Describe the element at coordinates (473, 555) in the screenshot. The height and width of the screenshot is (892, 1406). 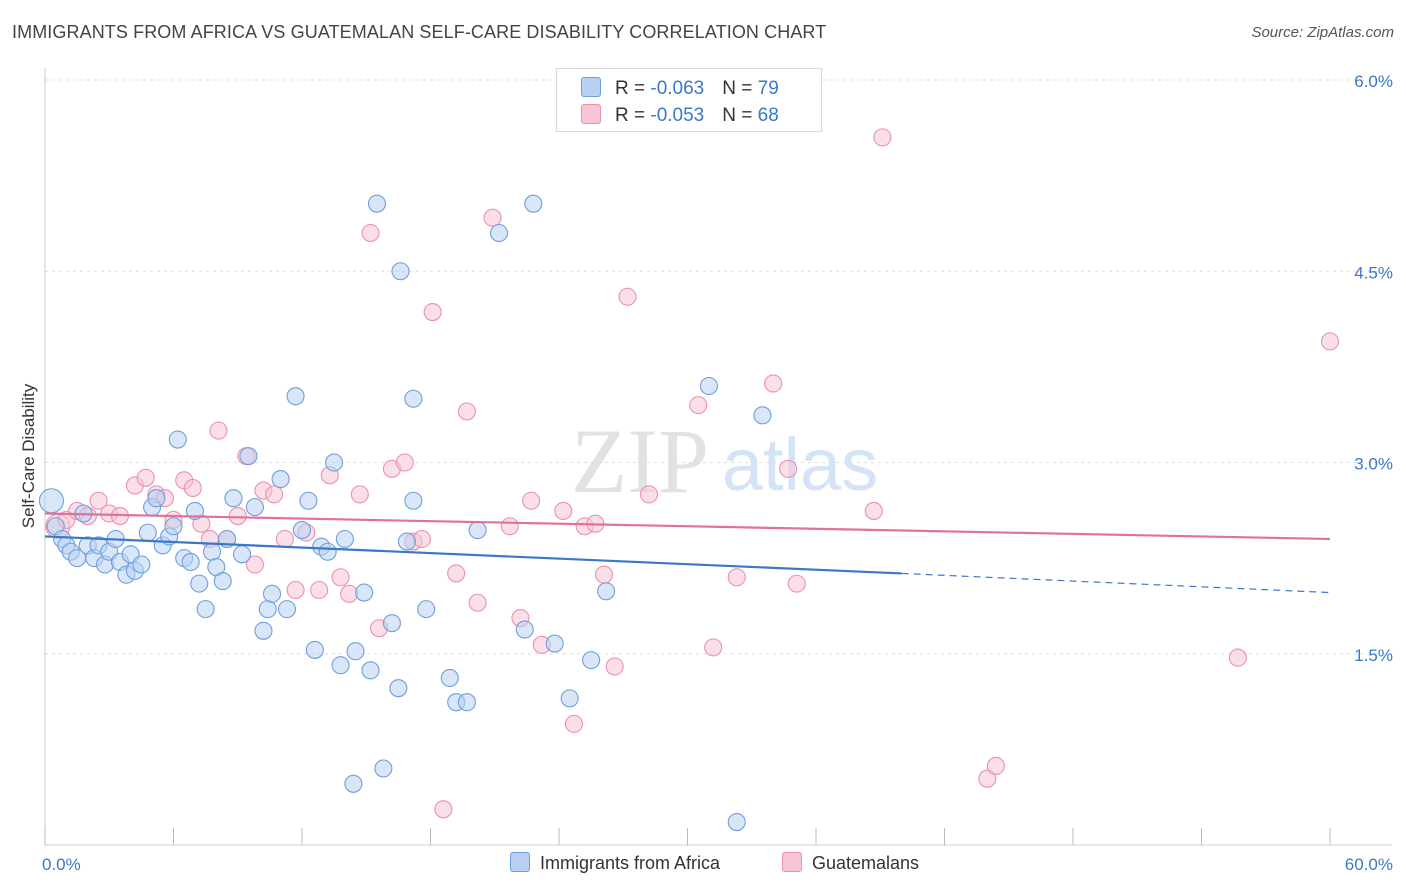
I see `africa-trend-line` at that location.